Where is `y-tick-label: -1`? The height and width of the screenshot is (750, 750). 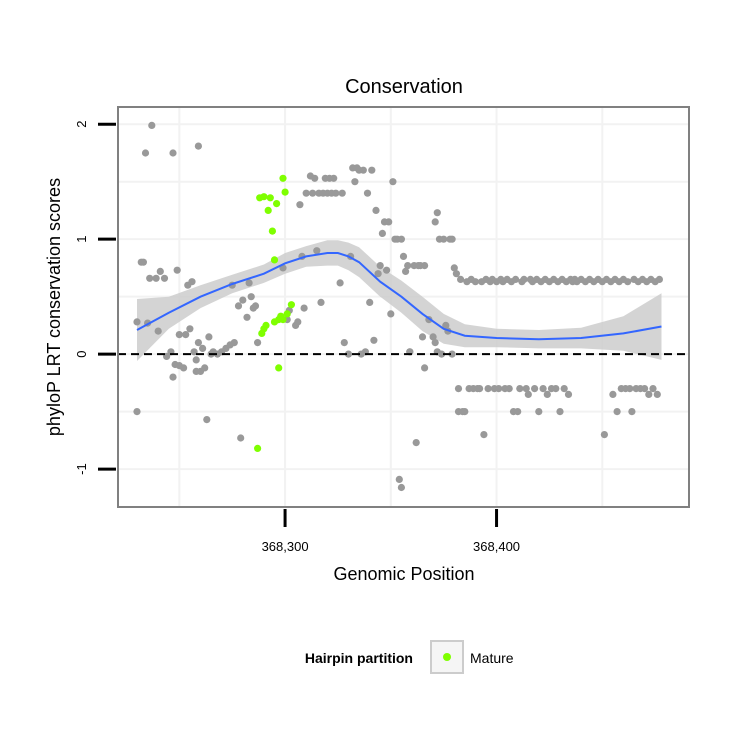
y-tick-label: -1 is located at coordinates (81, 469).